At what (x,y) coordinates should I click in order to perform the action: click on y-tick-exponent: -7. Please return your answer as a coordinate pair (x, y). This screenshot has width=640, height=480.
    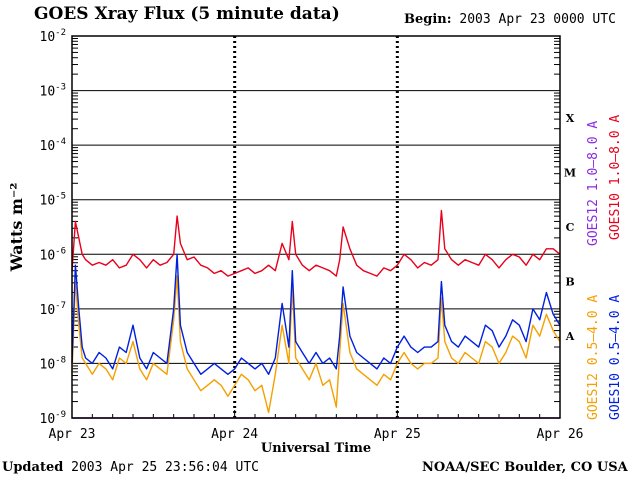
    Looking at the image, I should click on (60, 306).